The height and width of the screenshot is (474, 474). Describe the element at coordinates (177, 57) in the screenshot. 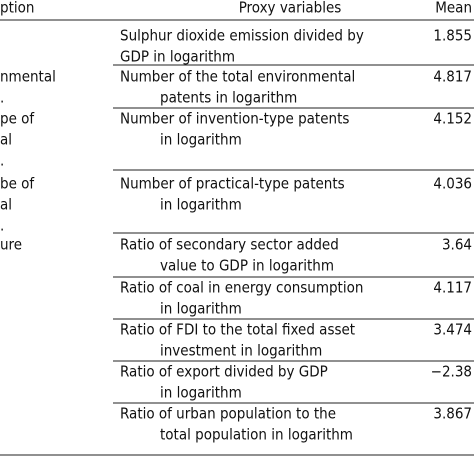

I see `proxy-text: GDP in logarithm` at that location.